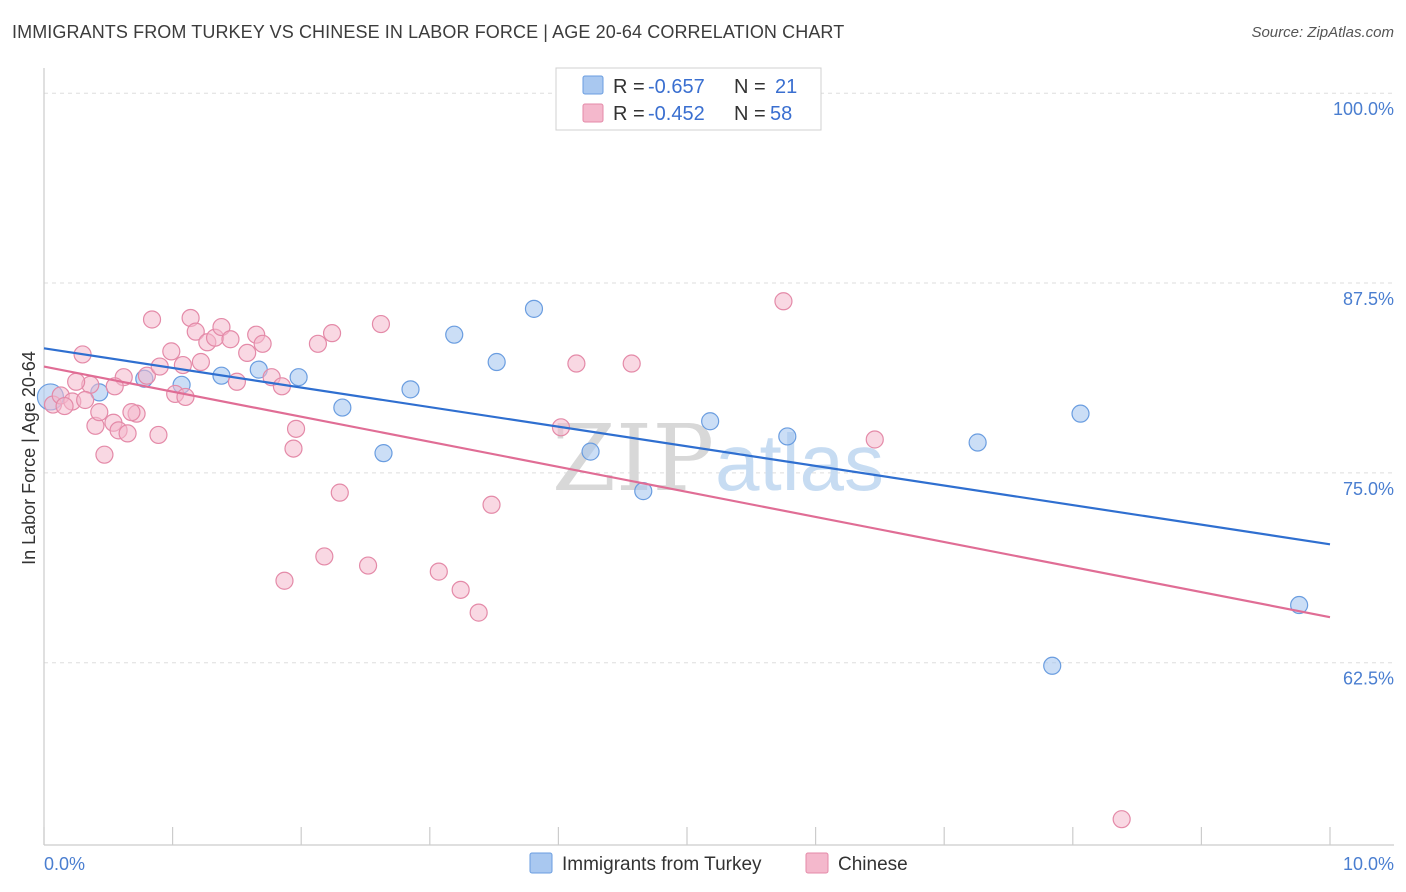 Image resolution: width=1406 pixels, height=892 pixels. I want to click on legend-turkey-r: -0.657, so click(676, 87).